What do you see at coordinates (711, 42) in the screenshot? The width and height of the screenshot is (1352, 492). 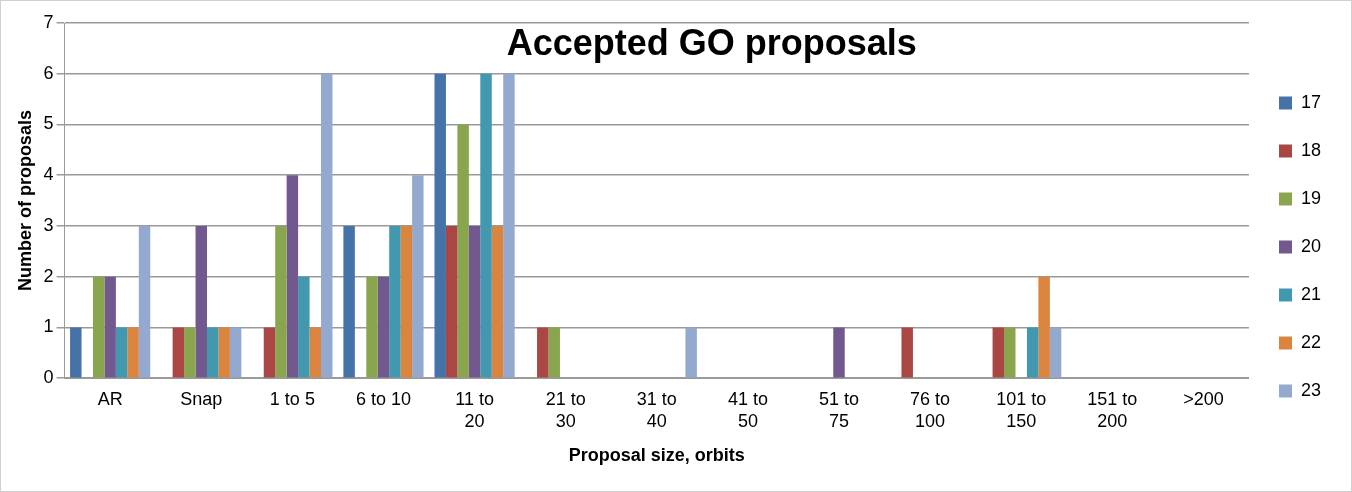 I see `chart-title: Accepted GO proposals` at bounding box center [711, 42].